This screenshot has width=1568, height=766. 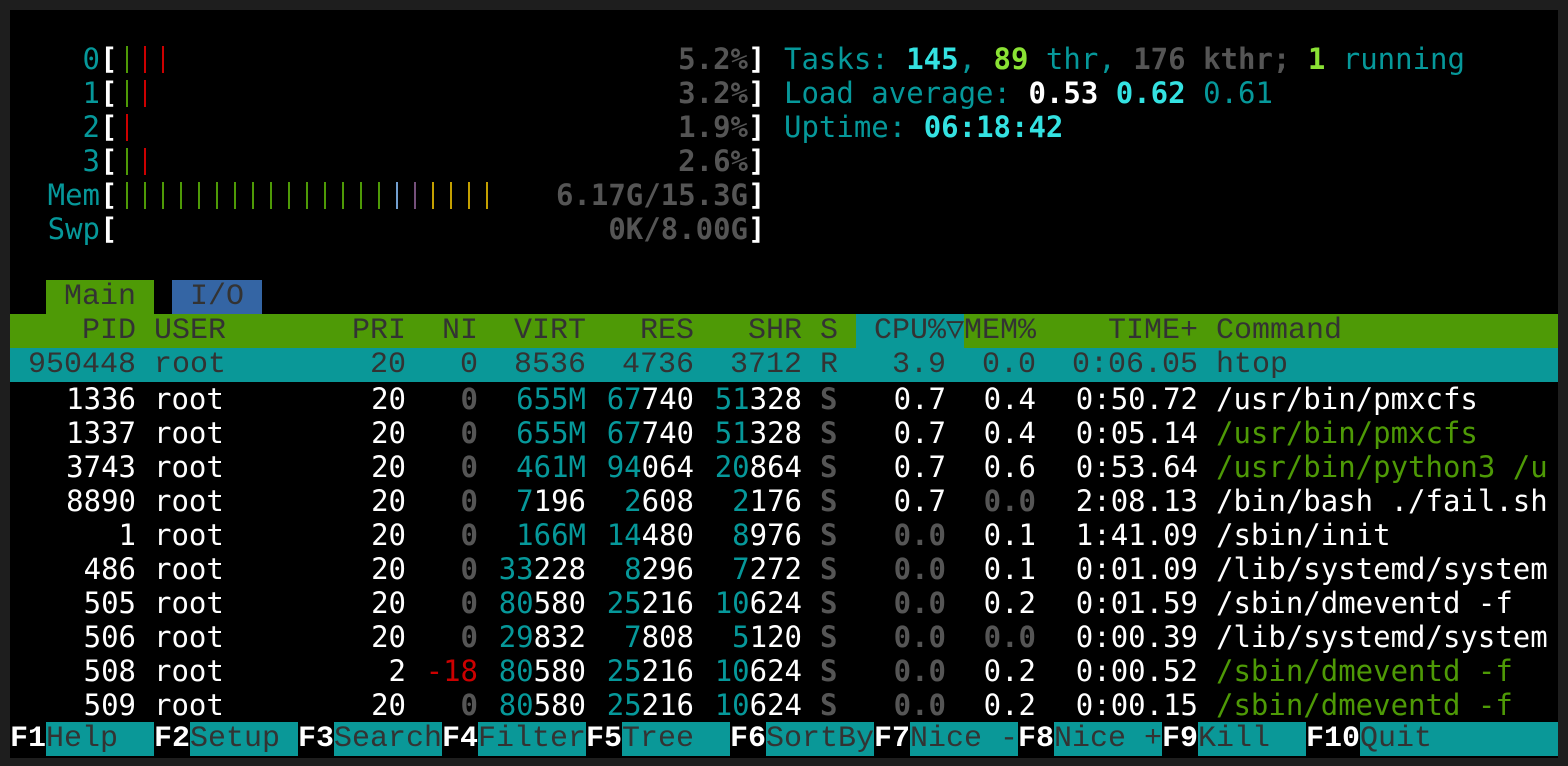 I want to click on process-command: /sbin/dmeventd -f, so click(x=1364, y=705).